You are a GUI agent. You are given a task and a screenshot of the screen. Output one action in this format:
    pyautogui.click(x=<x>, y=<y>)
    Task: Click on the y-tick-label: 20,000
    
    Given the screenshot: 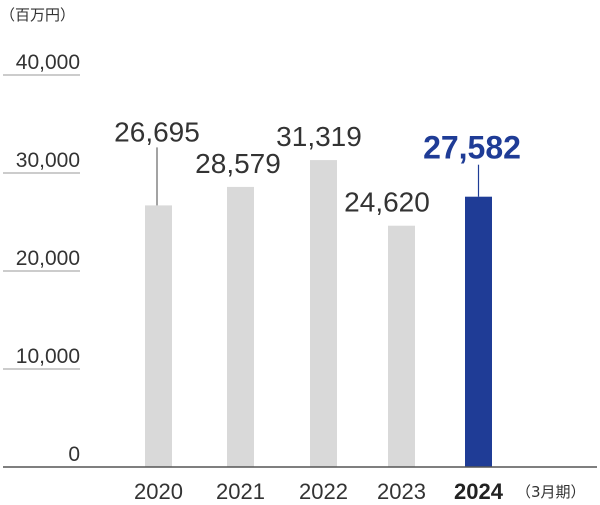 What is the action you would take?
    pyautogui.click(x=48, y=258)
    